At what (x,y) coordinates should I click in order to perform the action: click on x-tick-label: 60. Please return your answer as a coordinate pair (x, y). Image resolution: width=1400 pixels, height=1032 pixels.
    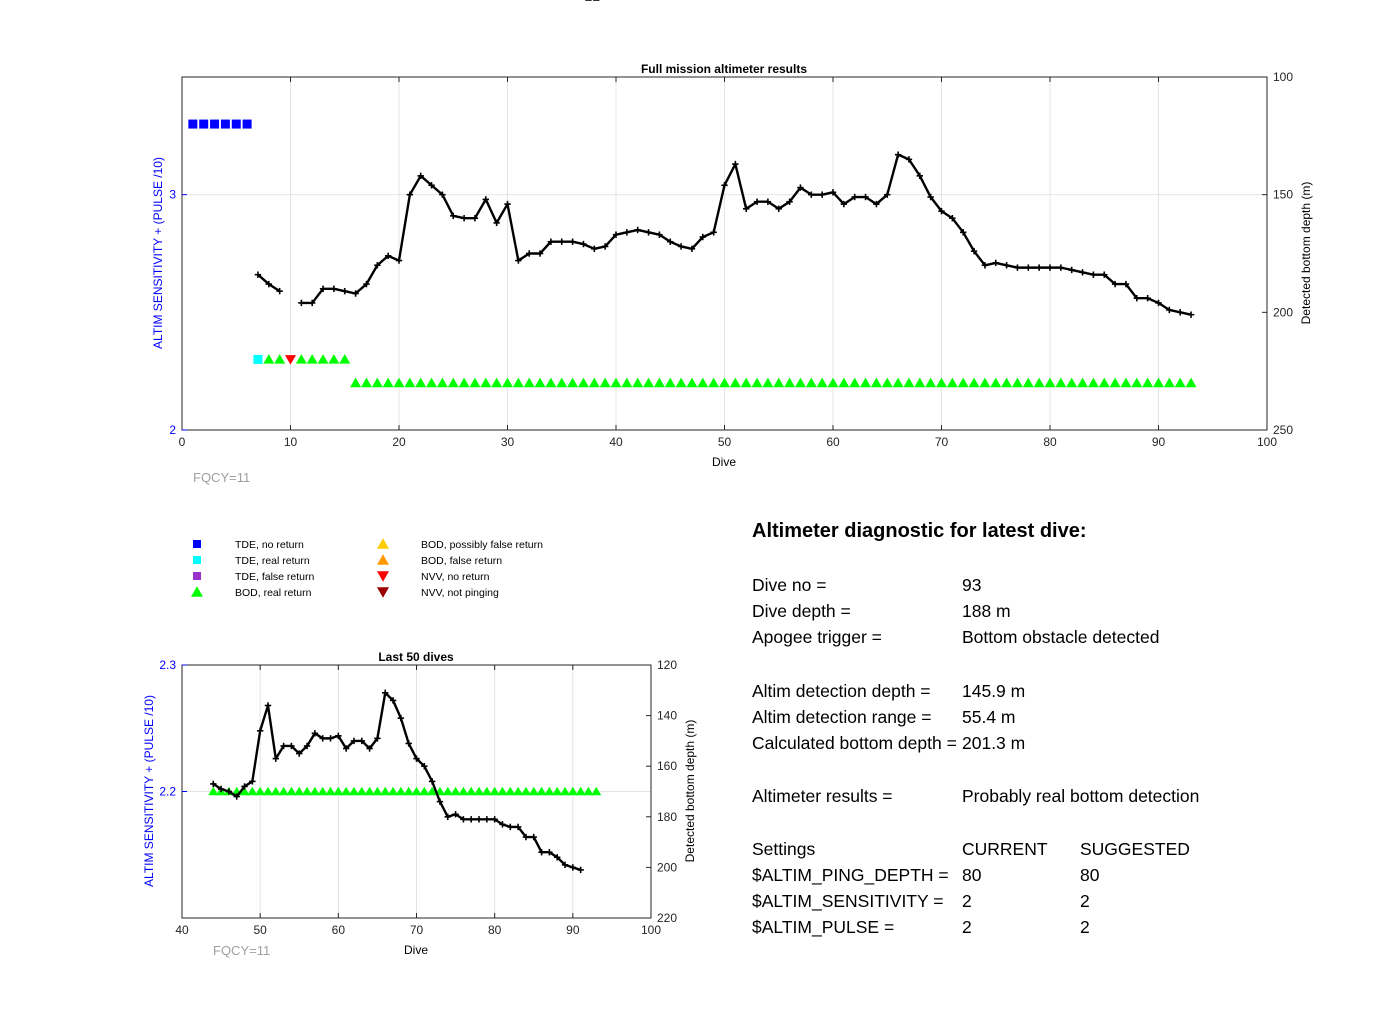
    Looking at the image, I should click on (339, 930).